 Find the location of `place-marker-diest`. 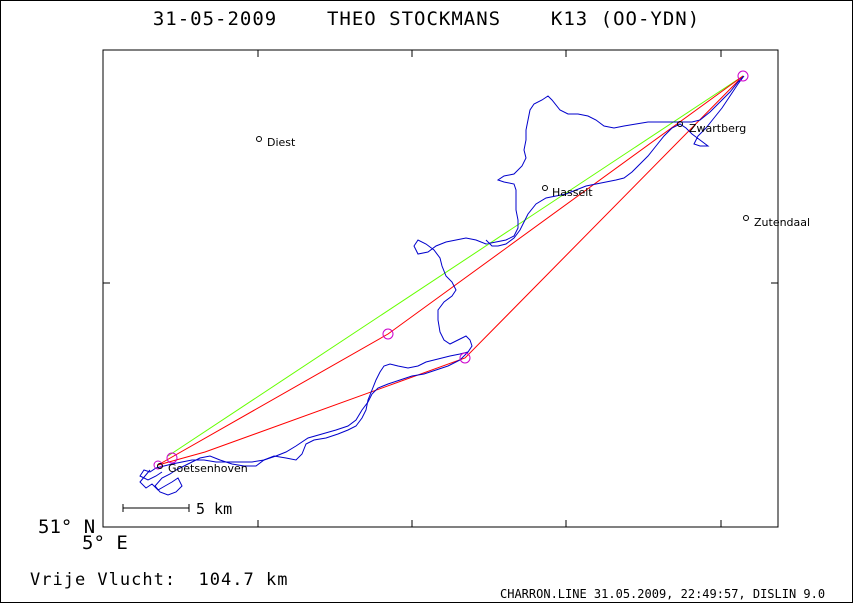

place-marker-diest is located at coordinates (259, 139).